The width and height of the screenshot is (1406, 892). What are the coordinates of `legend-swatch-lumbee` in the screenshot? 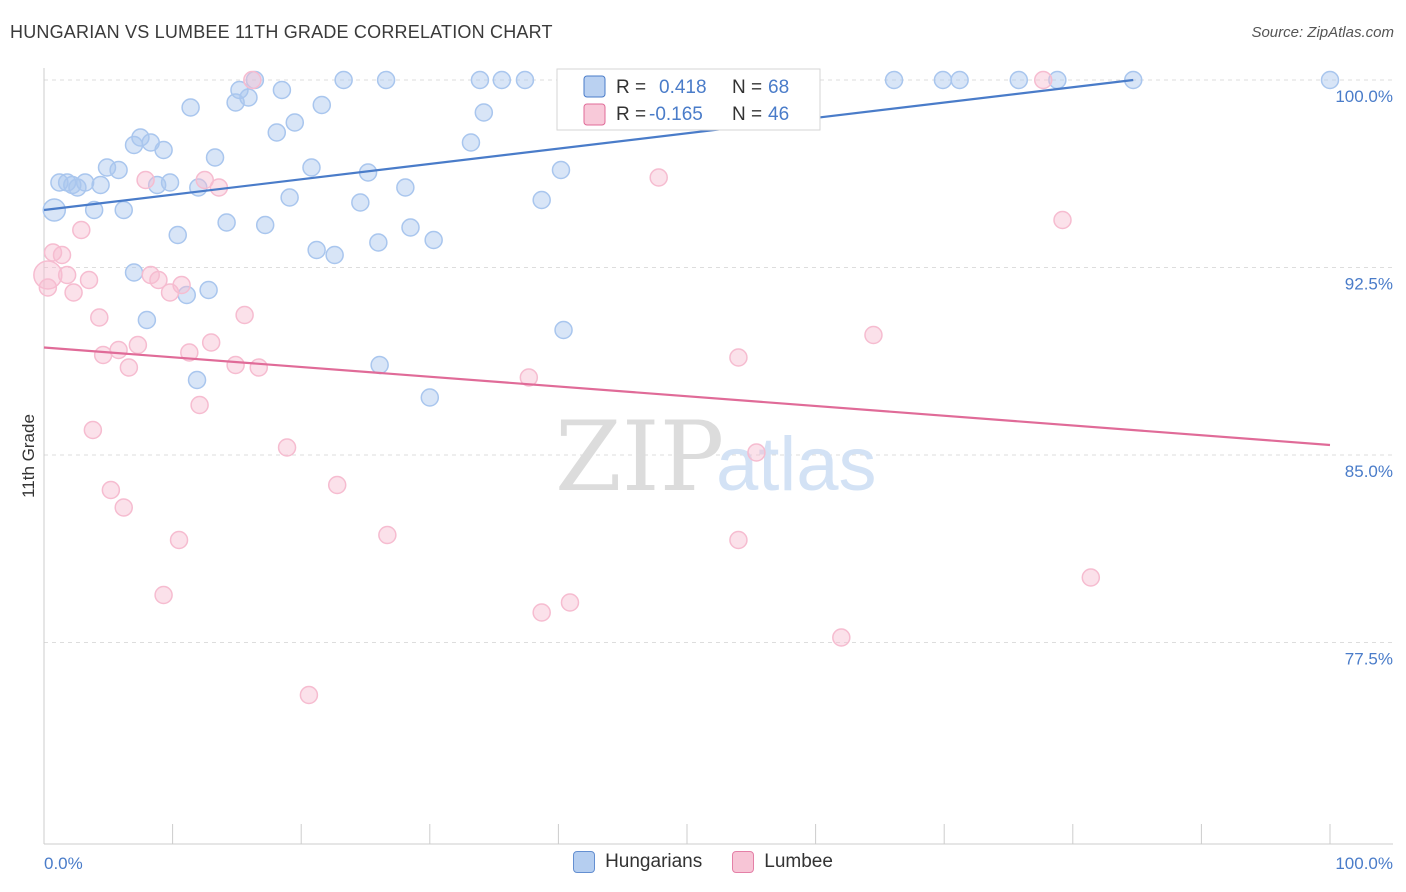 It's located at (594, 114).